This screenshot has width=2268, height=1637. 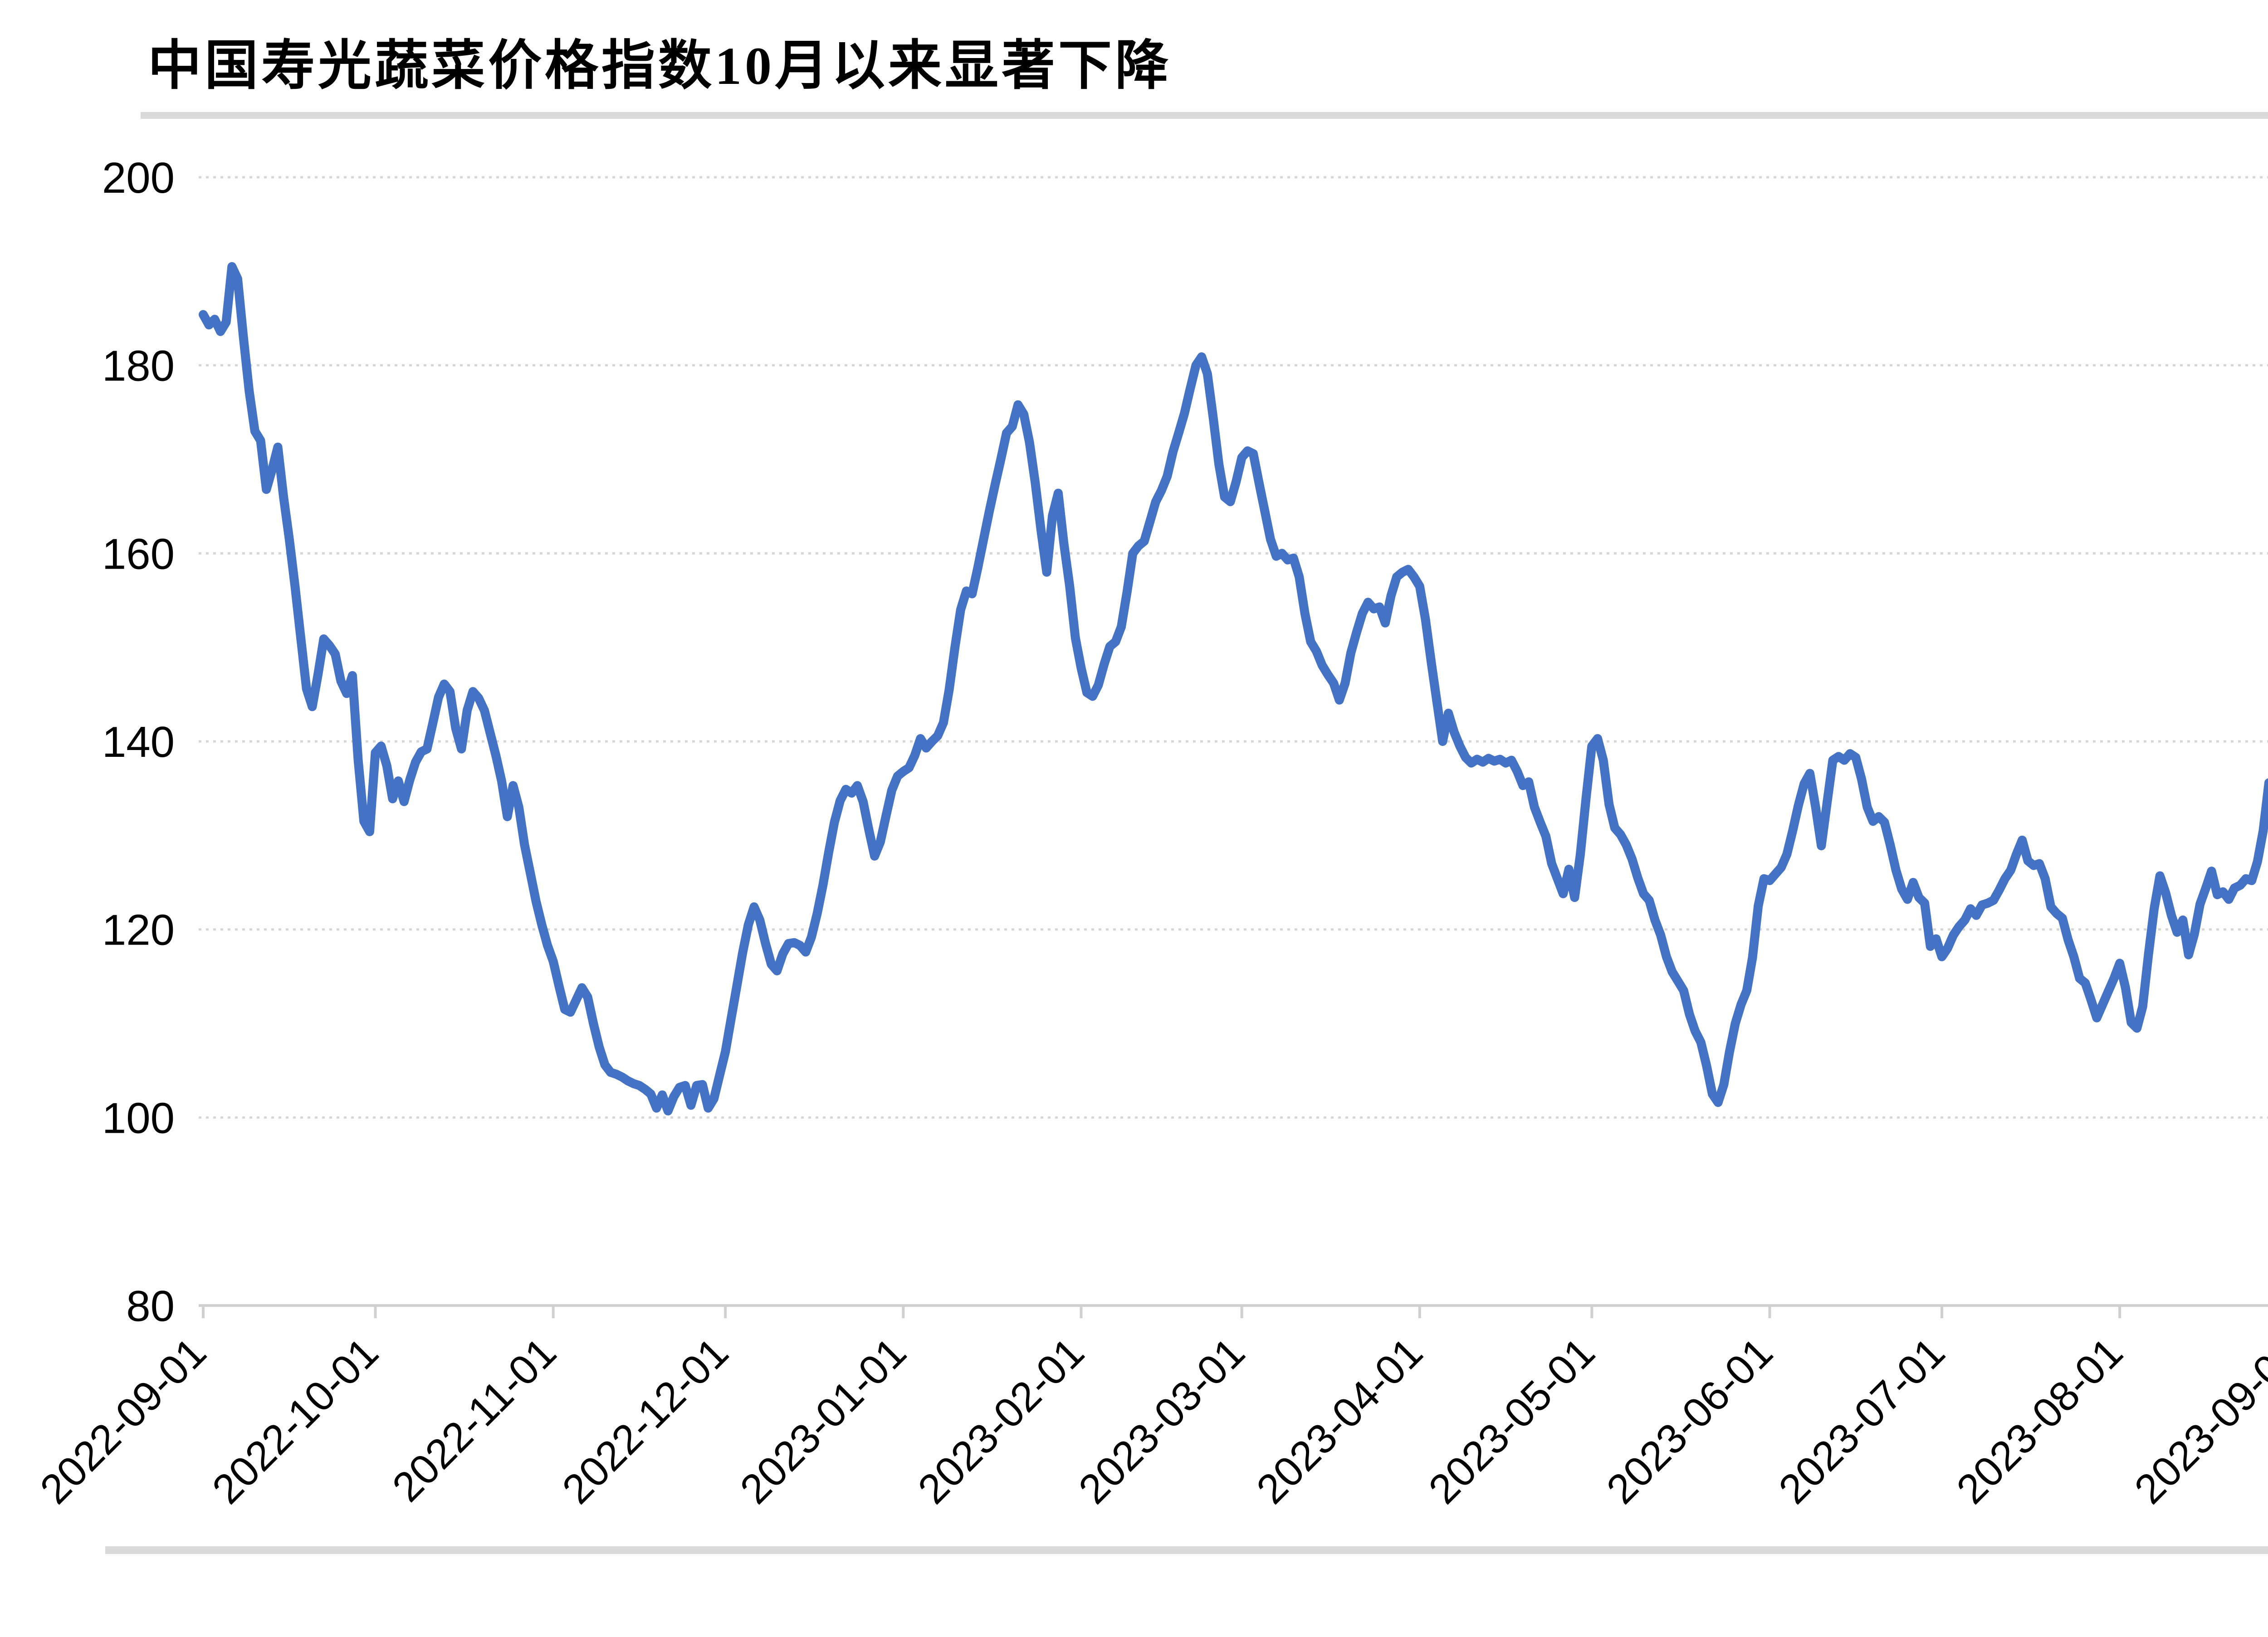 I want to click on x-axis-label: 2023-07-01, so click(x=1862, y=1421).